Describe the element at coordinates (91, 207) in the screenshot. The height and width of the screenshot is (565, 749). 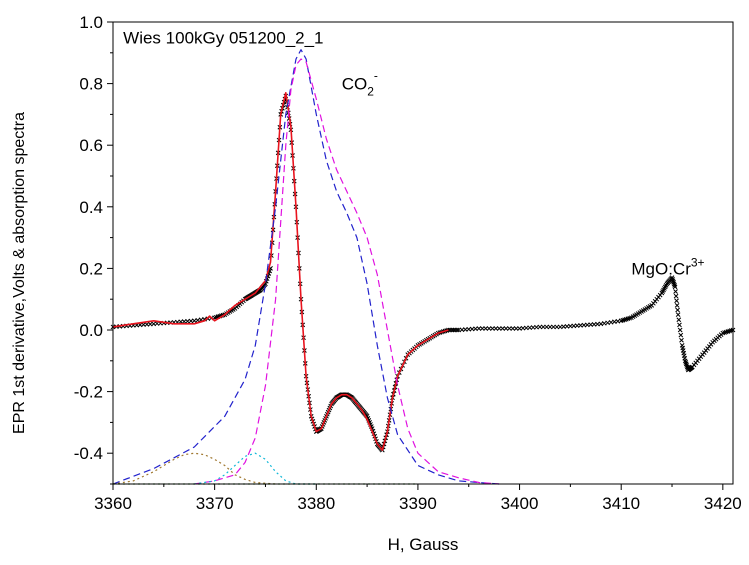
I see `y-tick-label: 0.4` at that location.